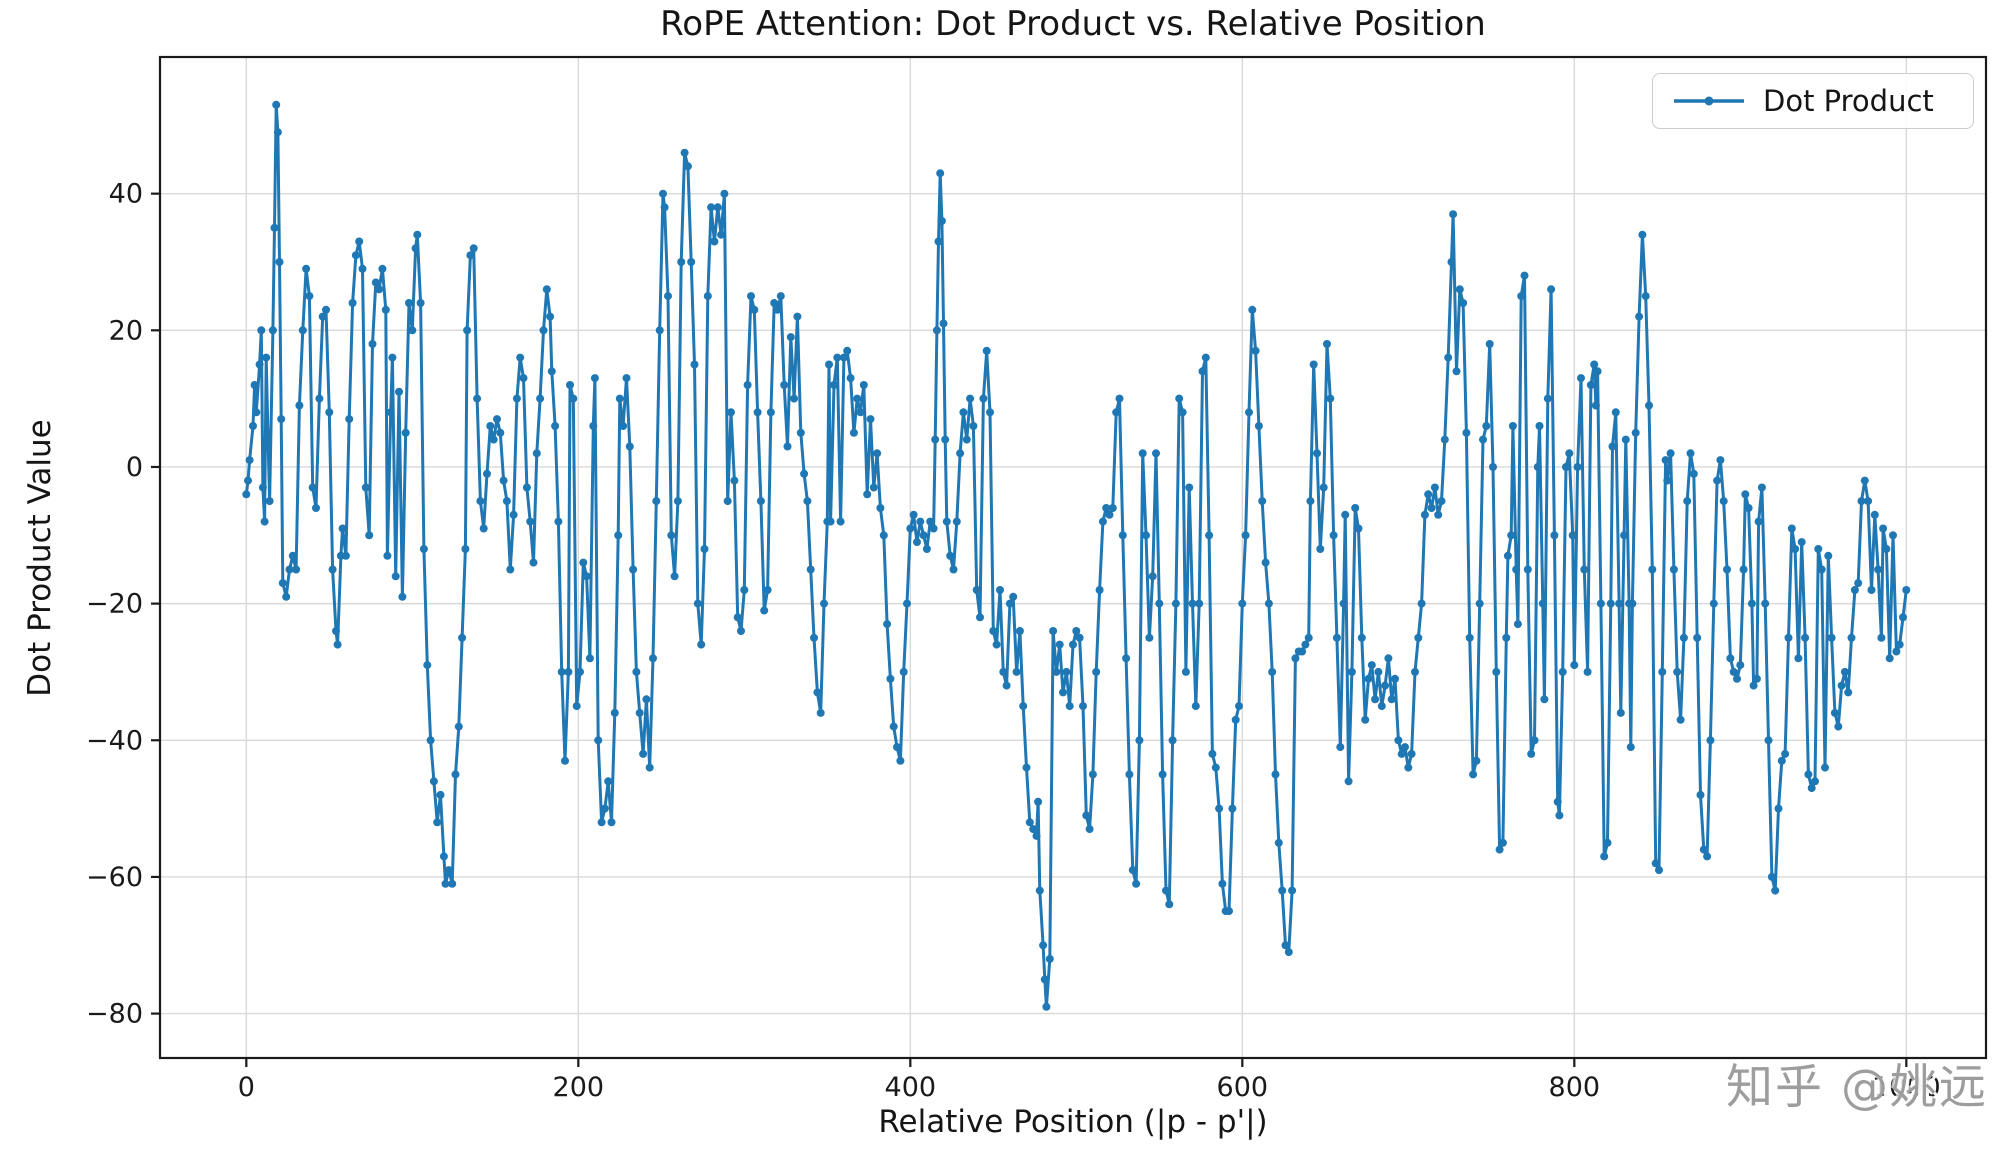 The image size is (1994, 1154). What do you see at coordinates (126, 330) in the screenshot?
I see `y-tick-label: 20` at bounding box center [126, 330].